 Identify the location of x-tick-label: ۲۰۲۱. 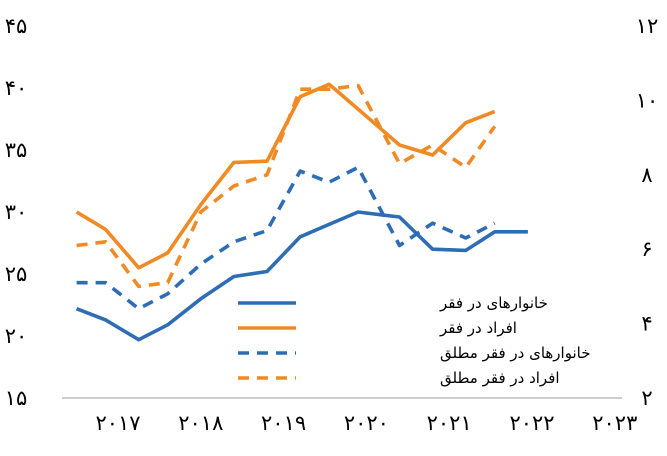
(449, 423).